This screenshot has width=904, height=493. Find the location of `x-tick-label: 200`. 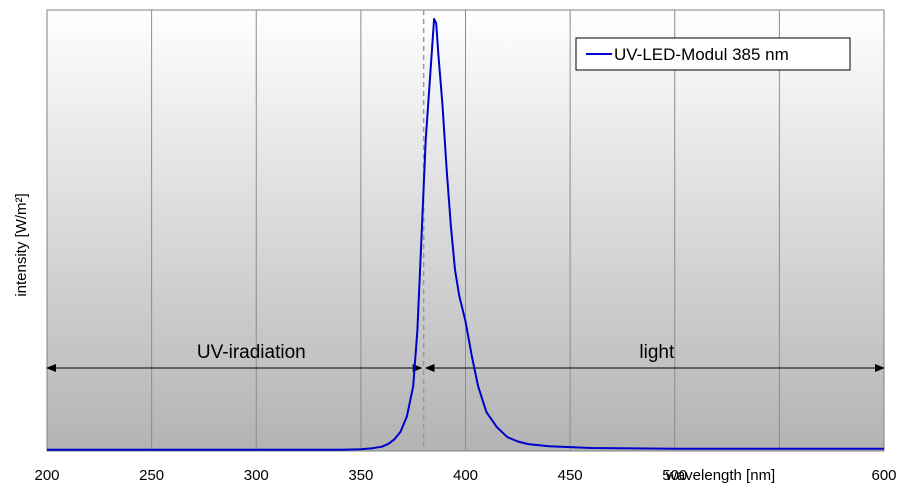

x-tick-label: 200 is located at coordinates (46, 475).